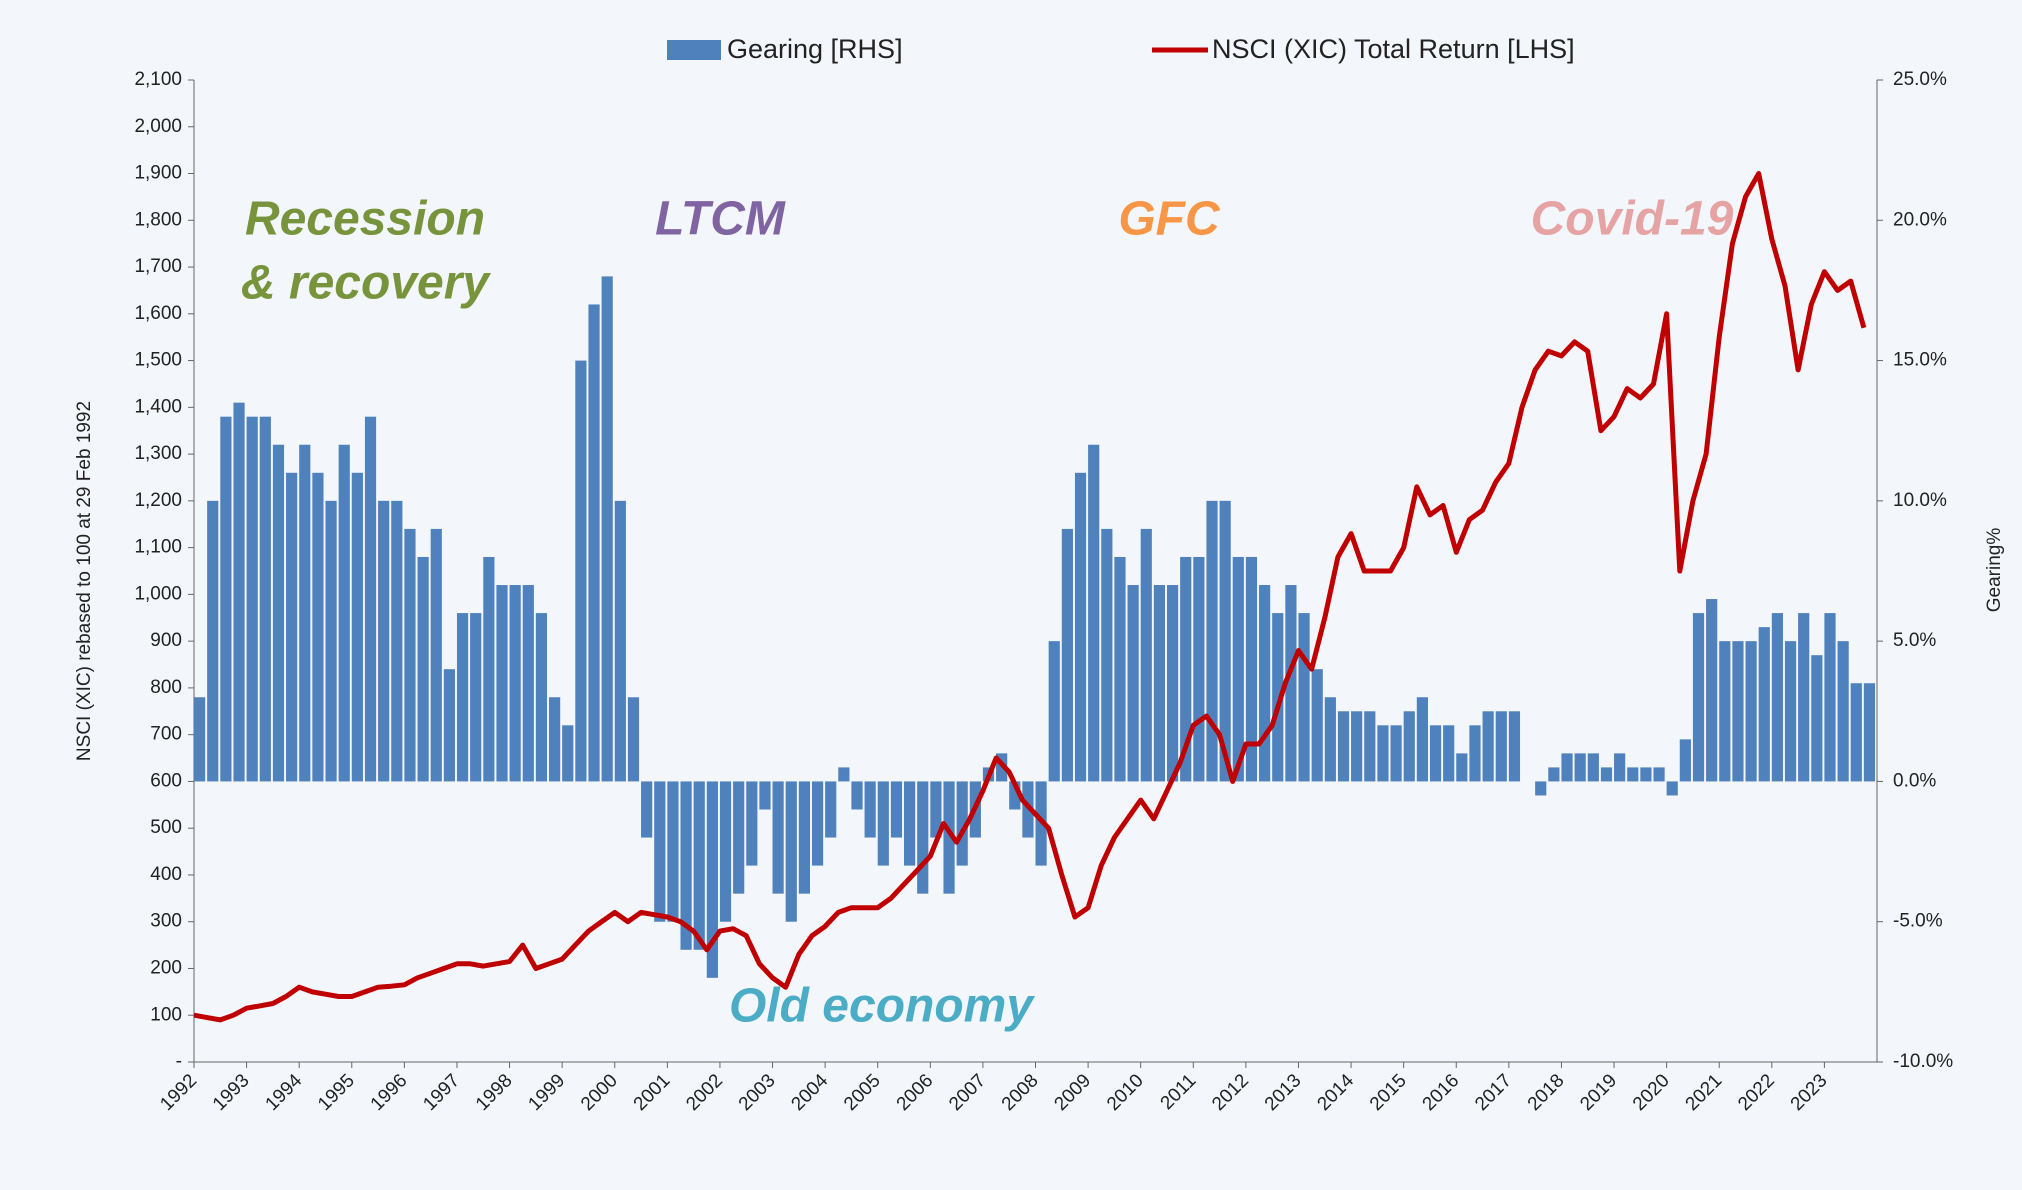  Describe the element at coordinates (166, 734) in the screenshot. I see `y-tick-label: 700` at that location.